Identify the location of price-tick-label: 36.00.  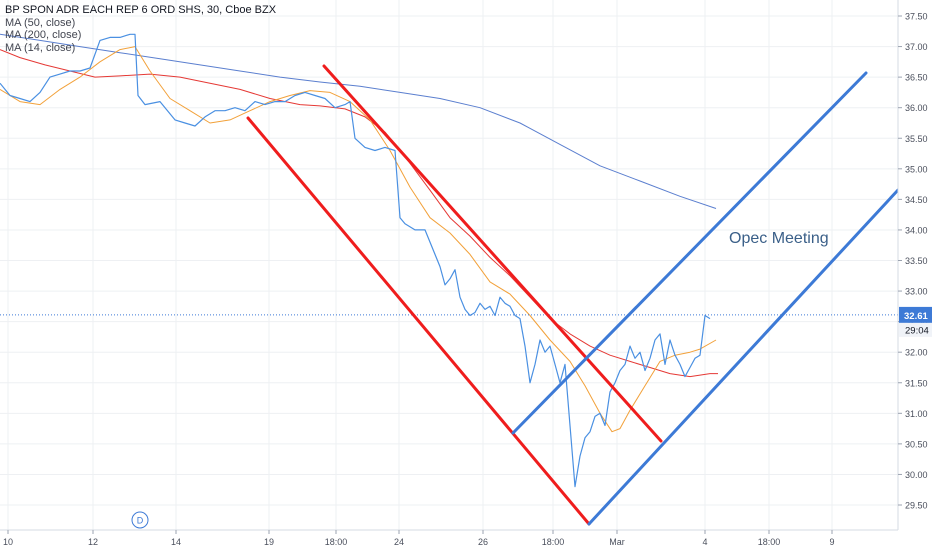
(916, 108).